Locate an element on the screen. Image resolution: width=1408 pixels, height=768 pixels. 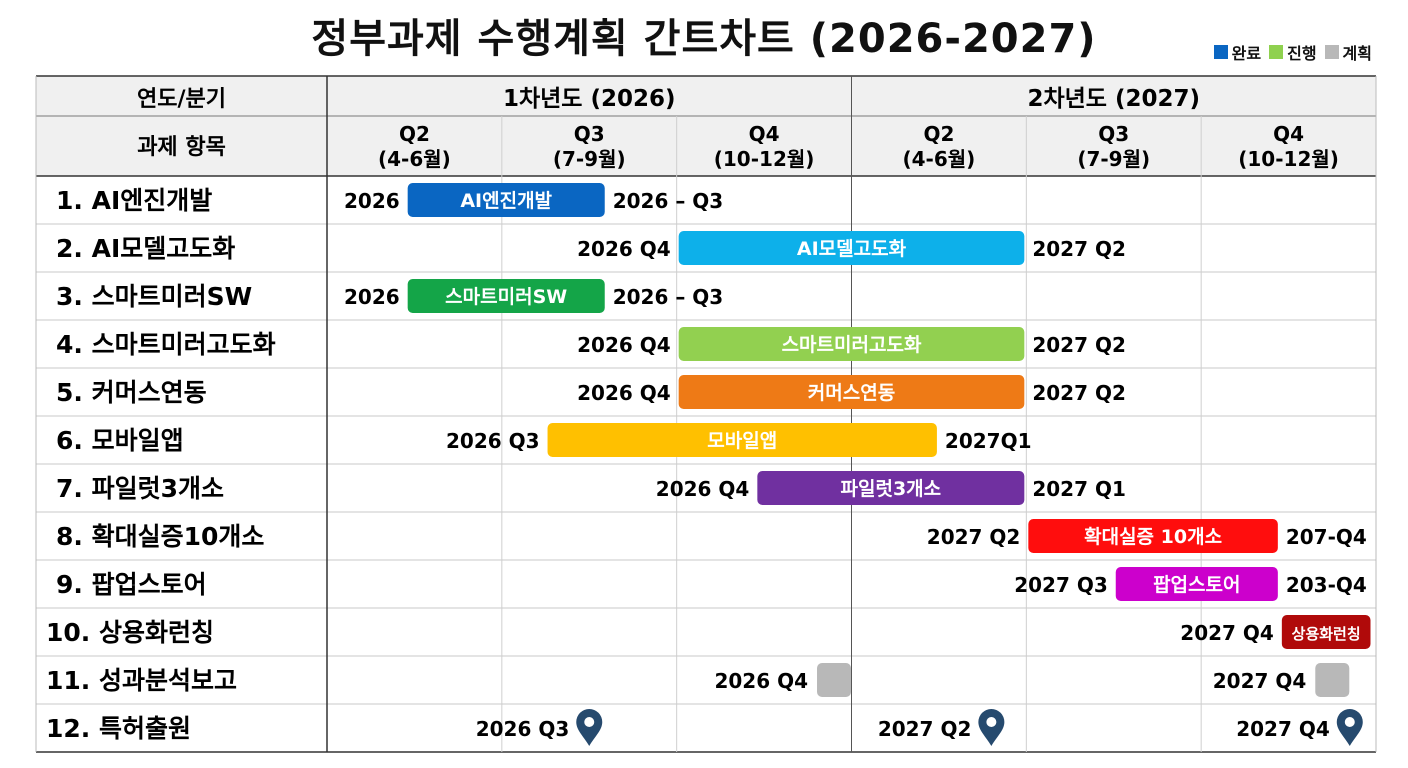
quarter-header-4: Q2 is located at coordinates (938, 134).